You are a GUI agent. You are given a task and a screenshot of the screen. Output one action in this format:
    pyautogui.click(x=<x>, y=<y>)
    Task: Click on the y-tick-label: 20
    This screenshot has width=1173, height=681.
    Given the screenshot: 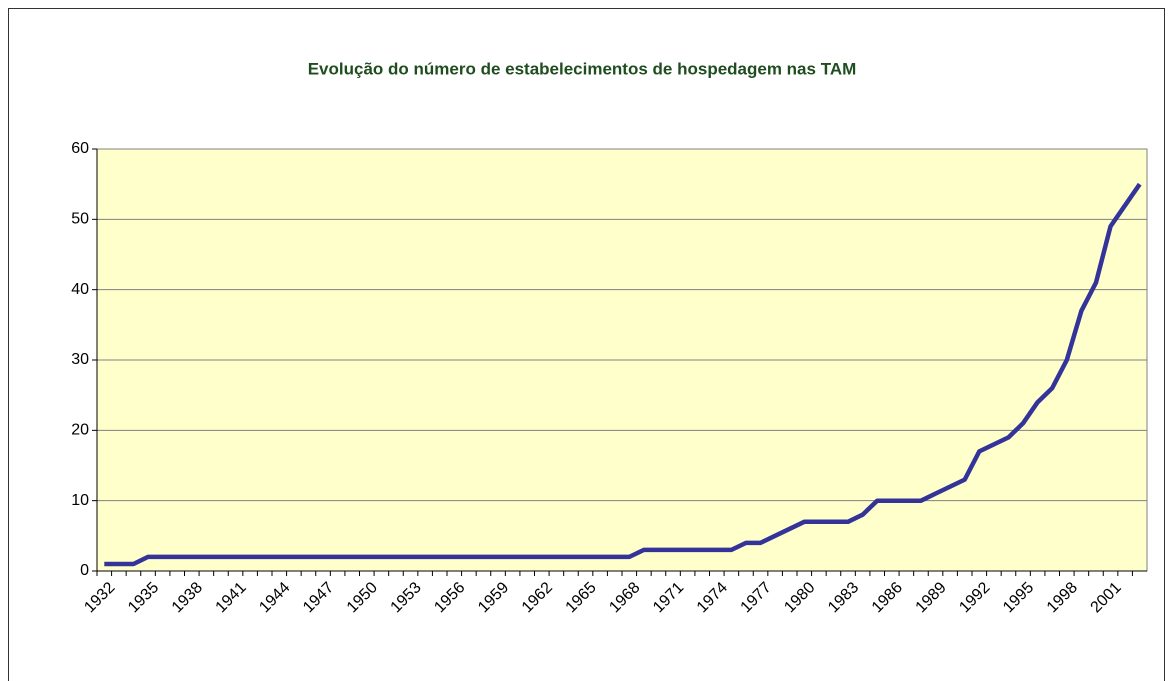 What is the action you would take?
    pyautogui.click(x=80, y=430)
    